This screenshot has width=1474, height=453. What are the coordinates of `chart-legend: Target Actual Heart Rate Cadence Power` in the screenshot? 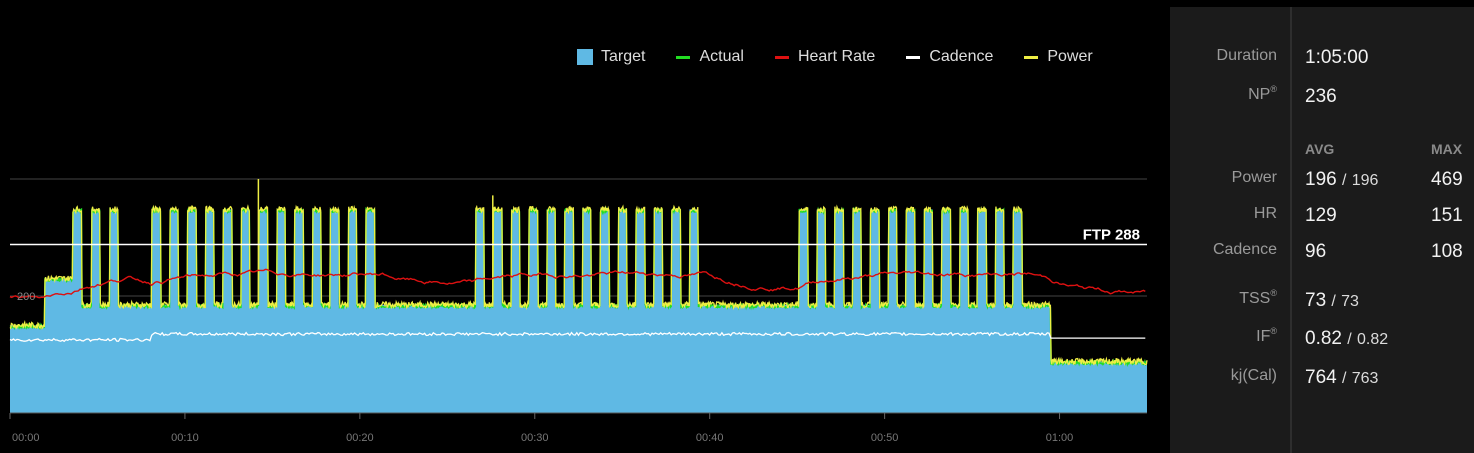 It's located at (835, 57).